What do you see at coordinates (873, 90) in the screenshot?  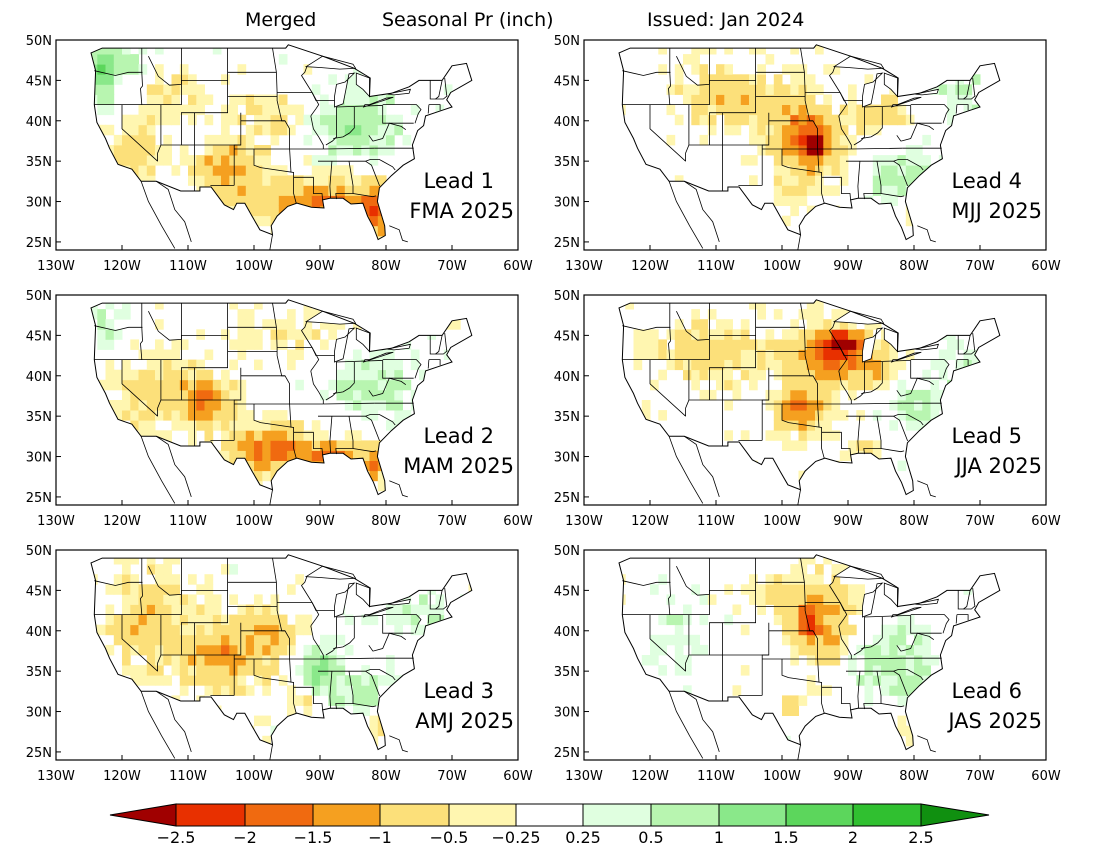 I see `lake` at bounding box center [873, 90].